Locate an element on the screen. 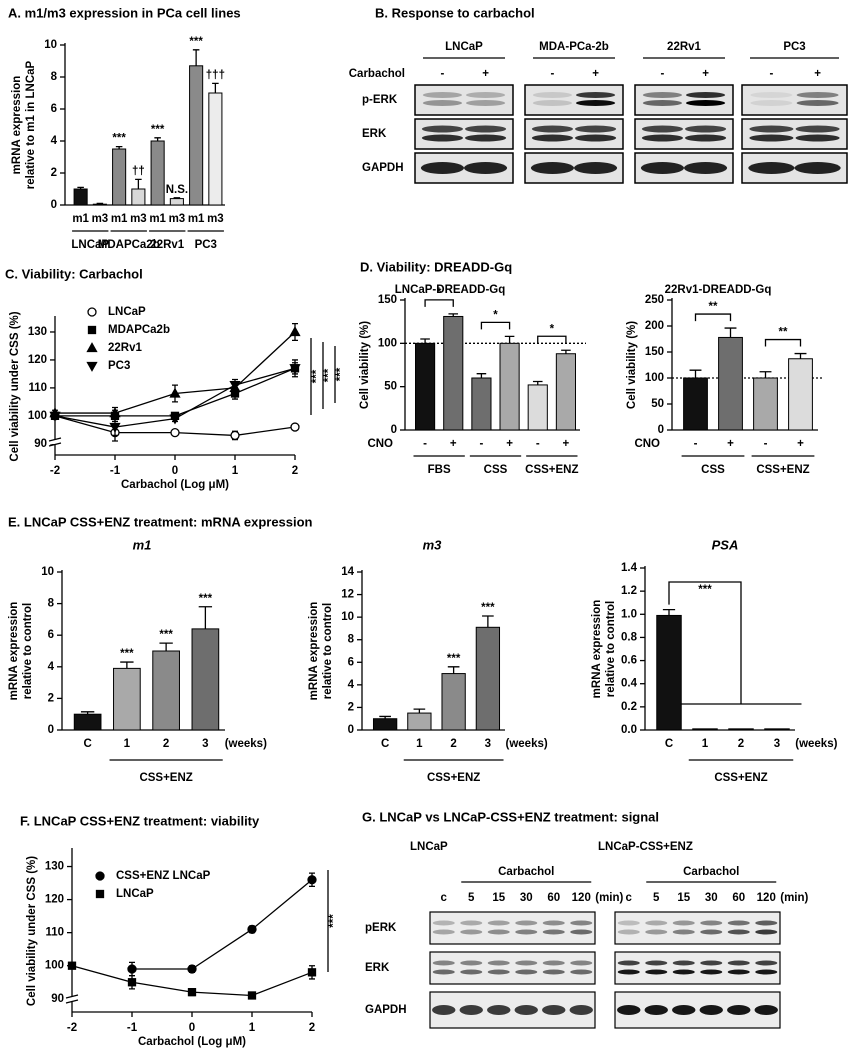 This screenshot has width=860, height=1050. legend-label: LNCaP is located at coordinates (127, 312).